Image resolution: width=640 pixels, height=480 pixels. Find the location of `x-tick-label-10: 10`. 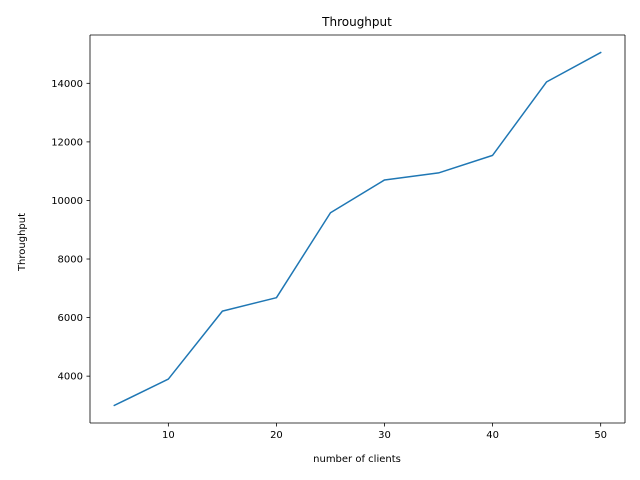

x-tick-label-10: 10 is located at coordinates (168, 435).